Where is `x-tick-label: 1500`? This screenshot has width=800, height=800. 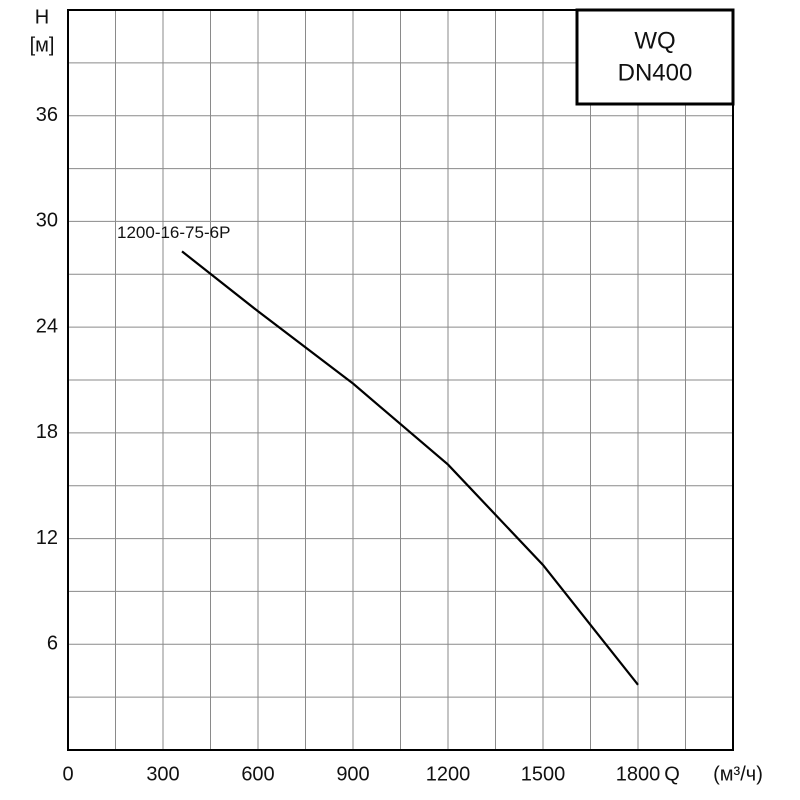
x-tick-label: 1500 is located at coordinates (543, 774).